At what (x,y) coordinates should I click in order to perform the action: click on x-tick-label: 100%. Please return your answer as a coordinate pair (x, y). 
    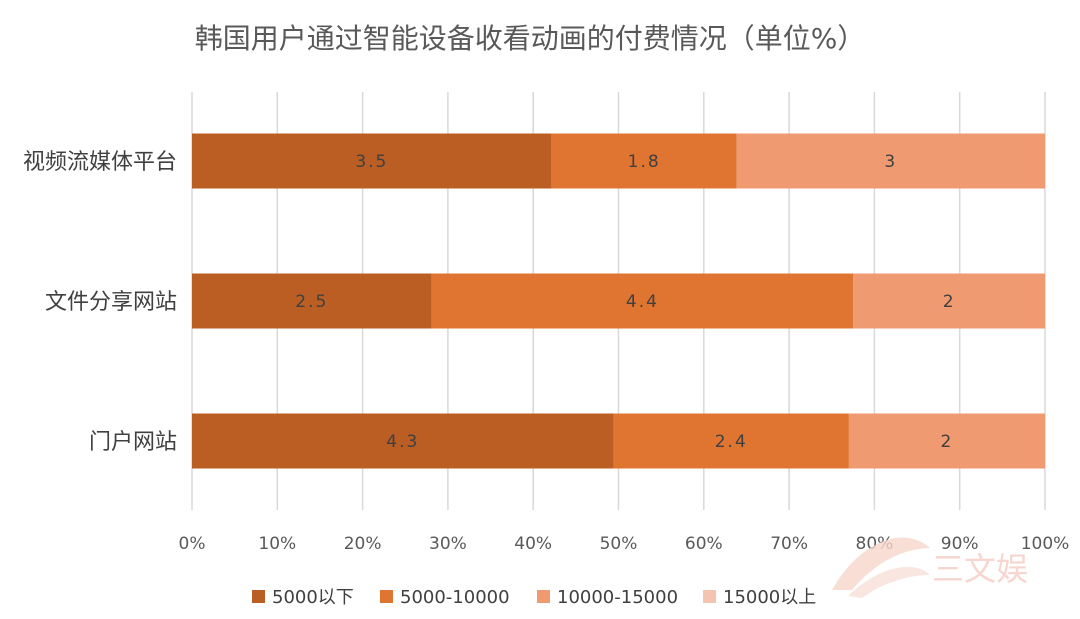
    Looking at the image, I should click on (1045, 544).